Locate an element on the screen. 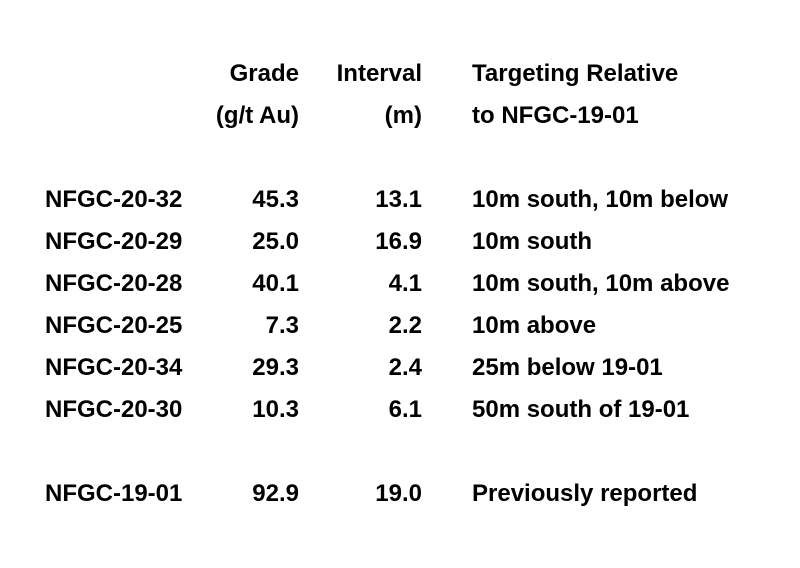 Image resolution: width=800 pixels, height=568 pixels. hole-id-cell: NFGC-20-28 is located at coordinates (114, 283).